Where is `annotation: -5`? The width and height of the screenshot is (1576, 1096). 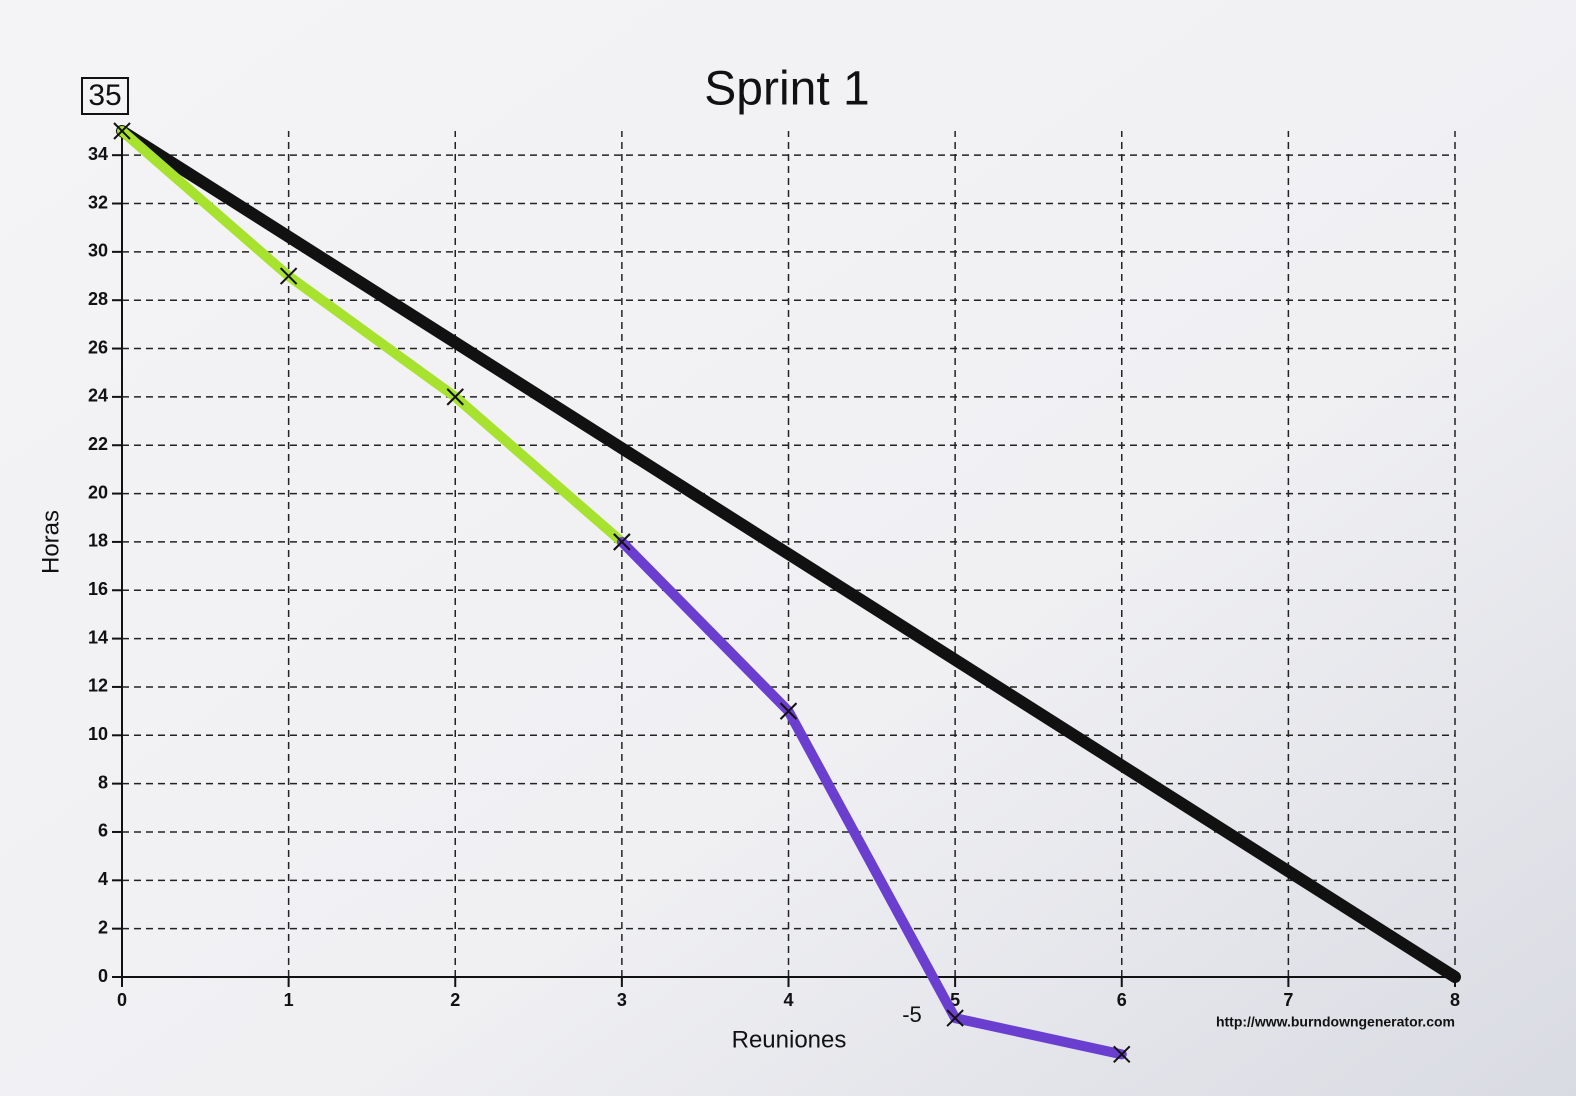
annotation: -5 is located at coordinates (912, 1014).